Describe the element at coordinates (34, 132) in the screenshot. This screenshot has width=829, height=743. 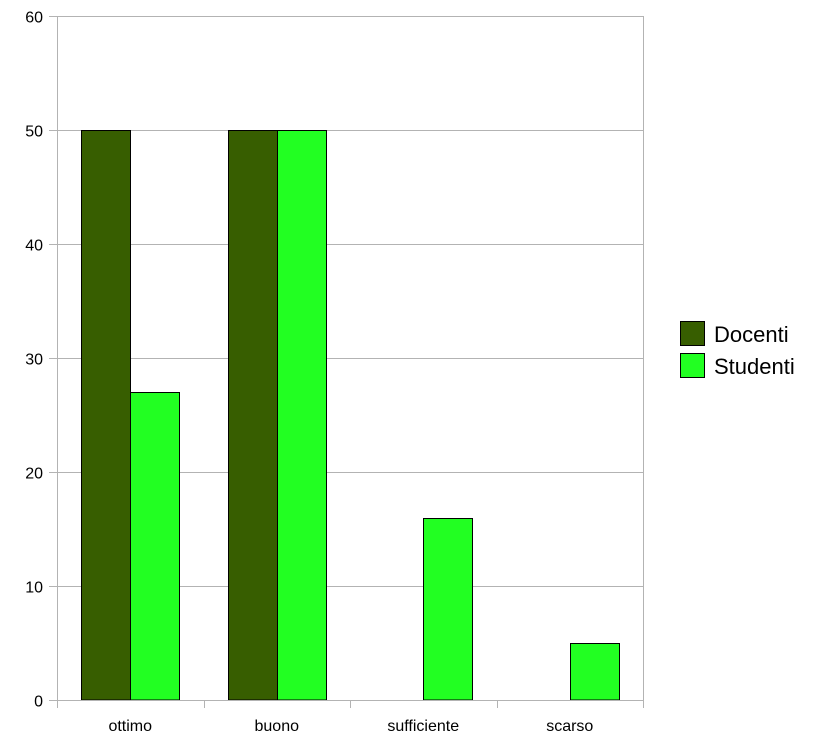
I see `y-tick-label: 50` at that location.